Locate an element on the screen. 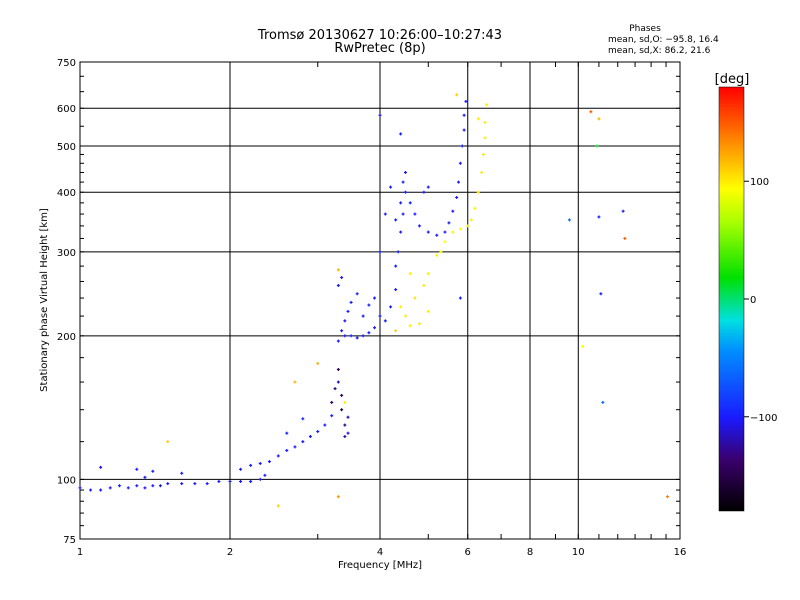  x-tick-label: 2 is located at coordinates (230, 552).